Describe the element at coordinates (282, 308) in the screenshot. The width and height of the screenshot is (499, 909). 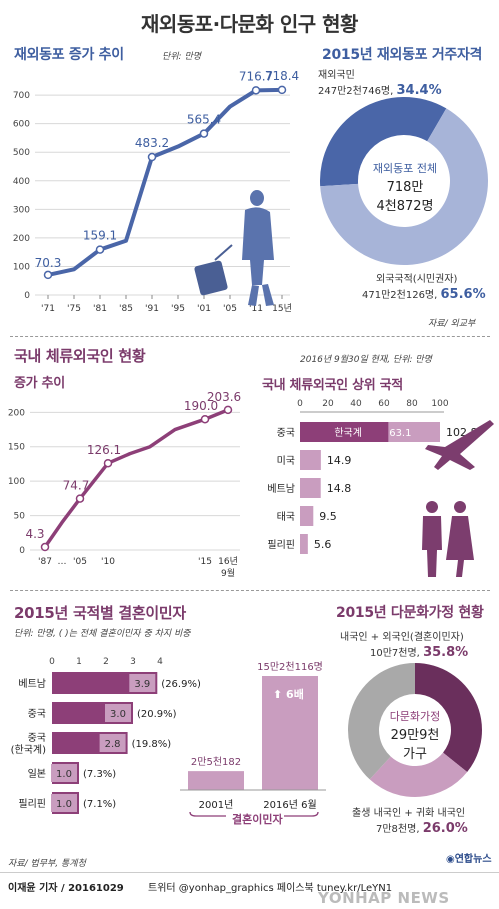
I see `x-tick-label: 15년` at that location.